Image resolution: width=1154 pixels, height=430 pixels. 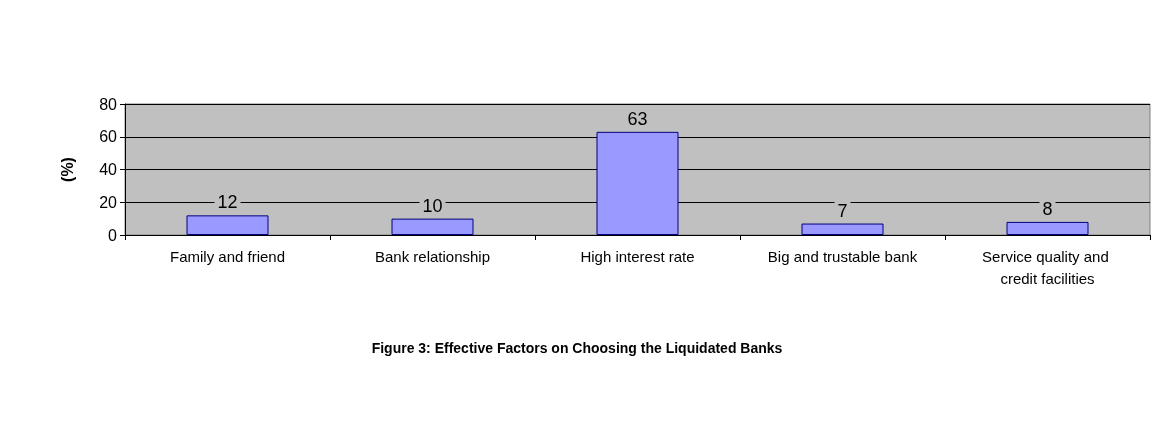 I want to click on x-tick-label: Service quality and credit facilities, so click(x=1047, y=267).